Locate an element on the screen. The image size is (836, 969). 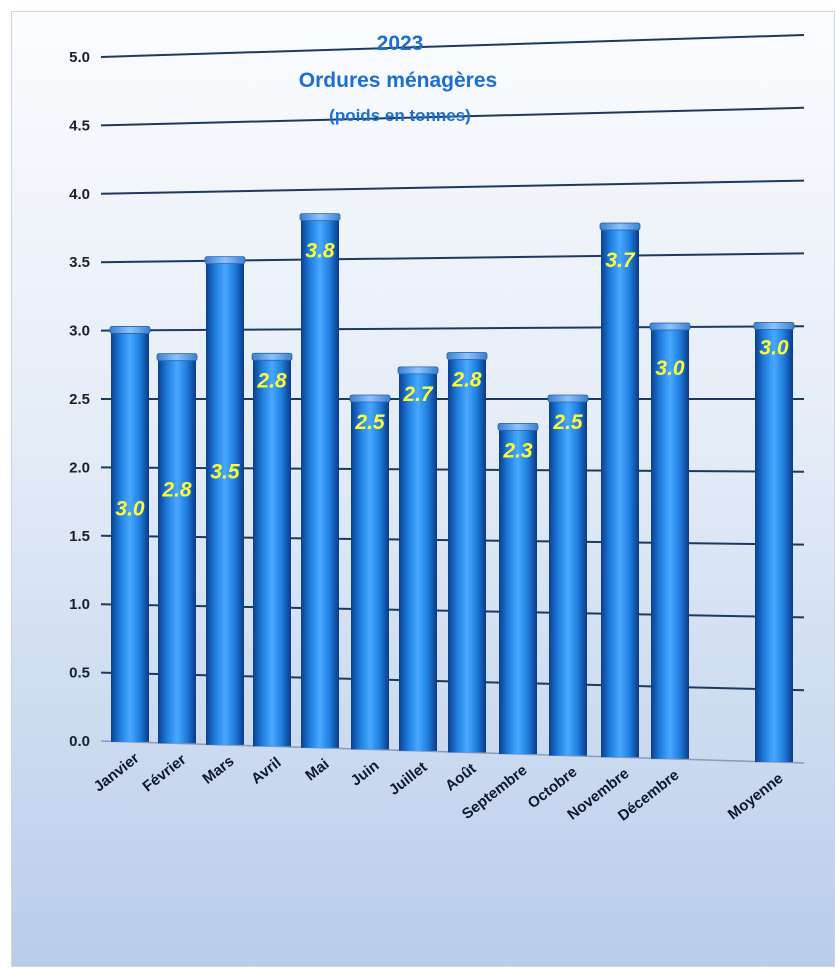
value-label: 3.7 is located at coordinates (620, 260).